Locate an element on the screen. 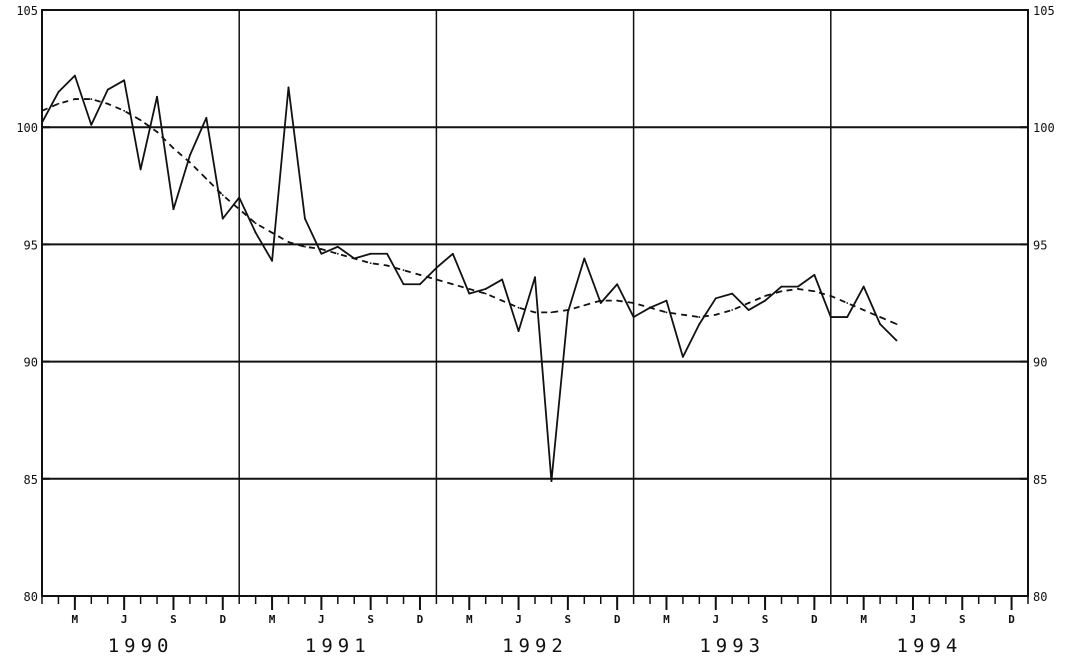 The image size is (1078, 669). year-label-1991: 1991 is located at coordinates (338, 646).